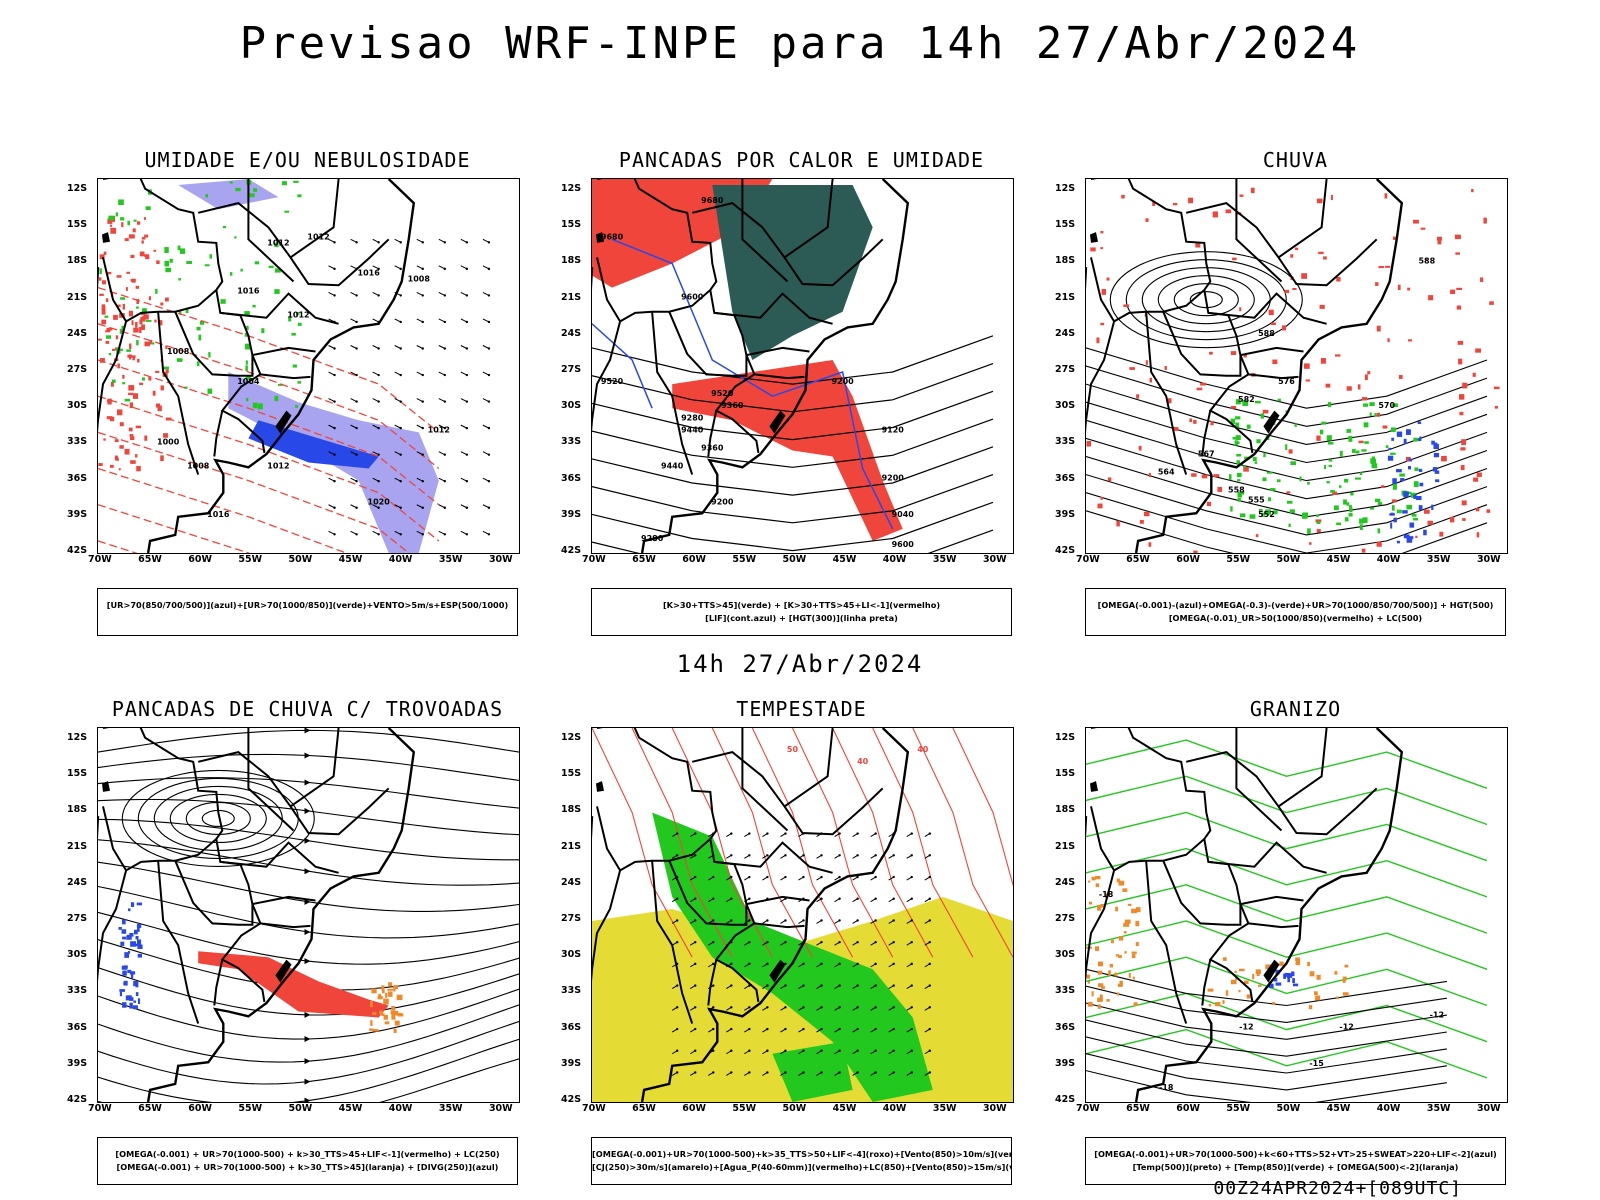  What do you see at coordinates (168, 441) in the screenshot?
I see `isobar-label: 1000` at bounding box center [168, 441].